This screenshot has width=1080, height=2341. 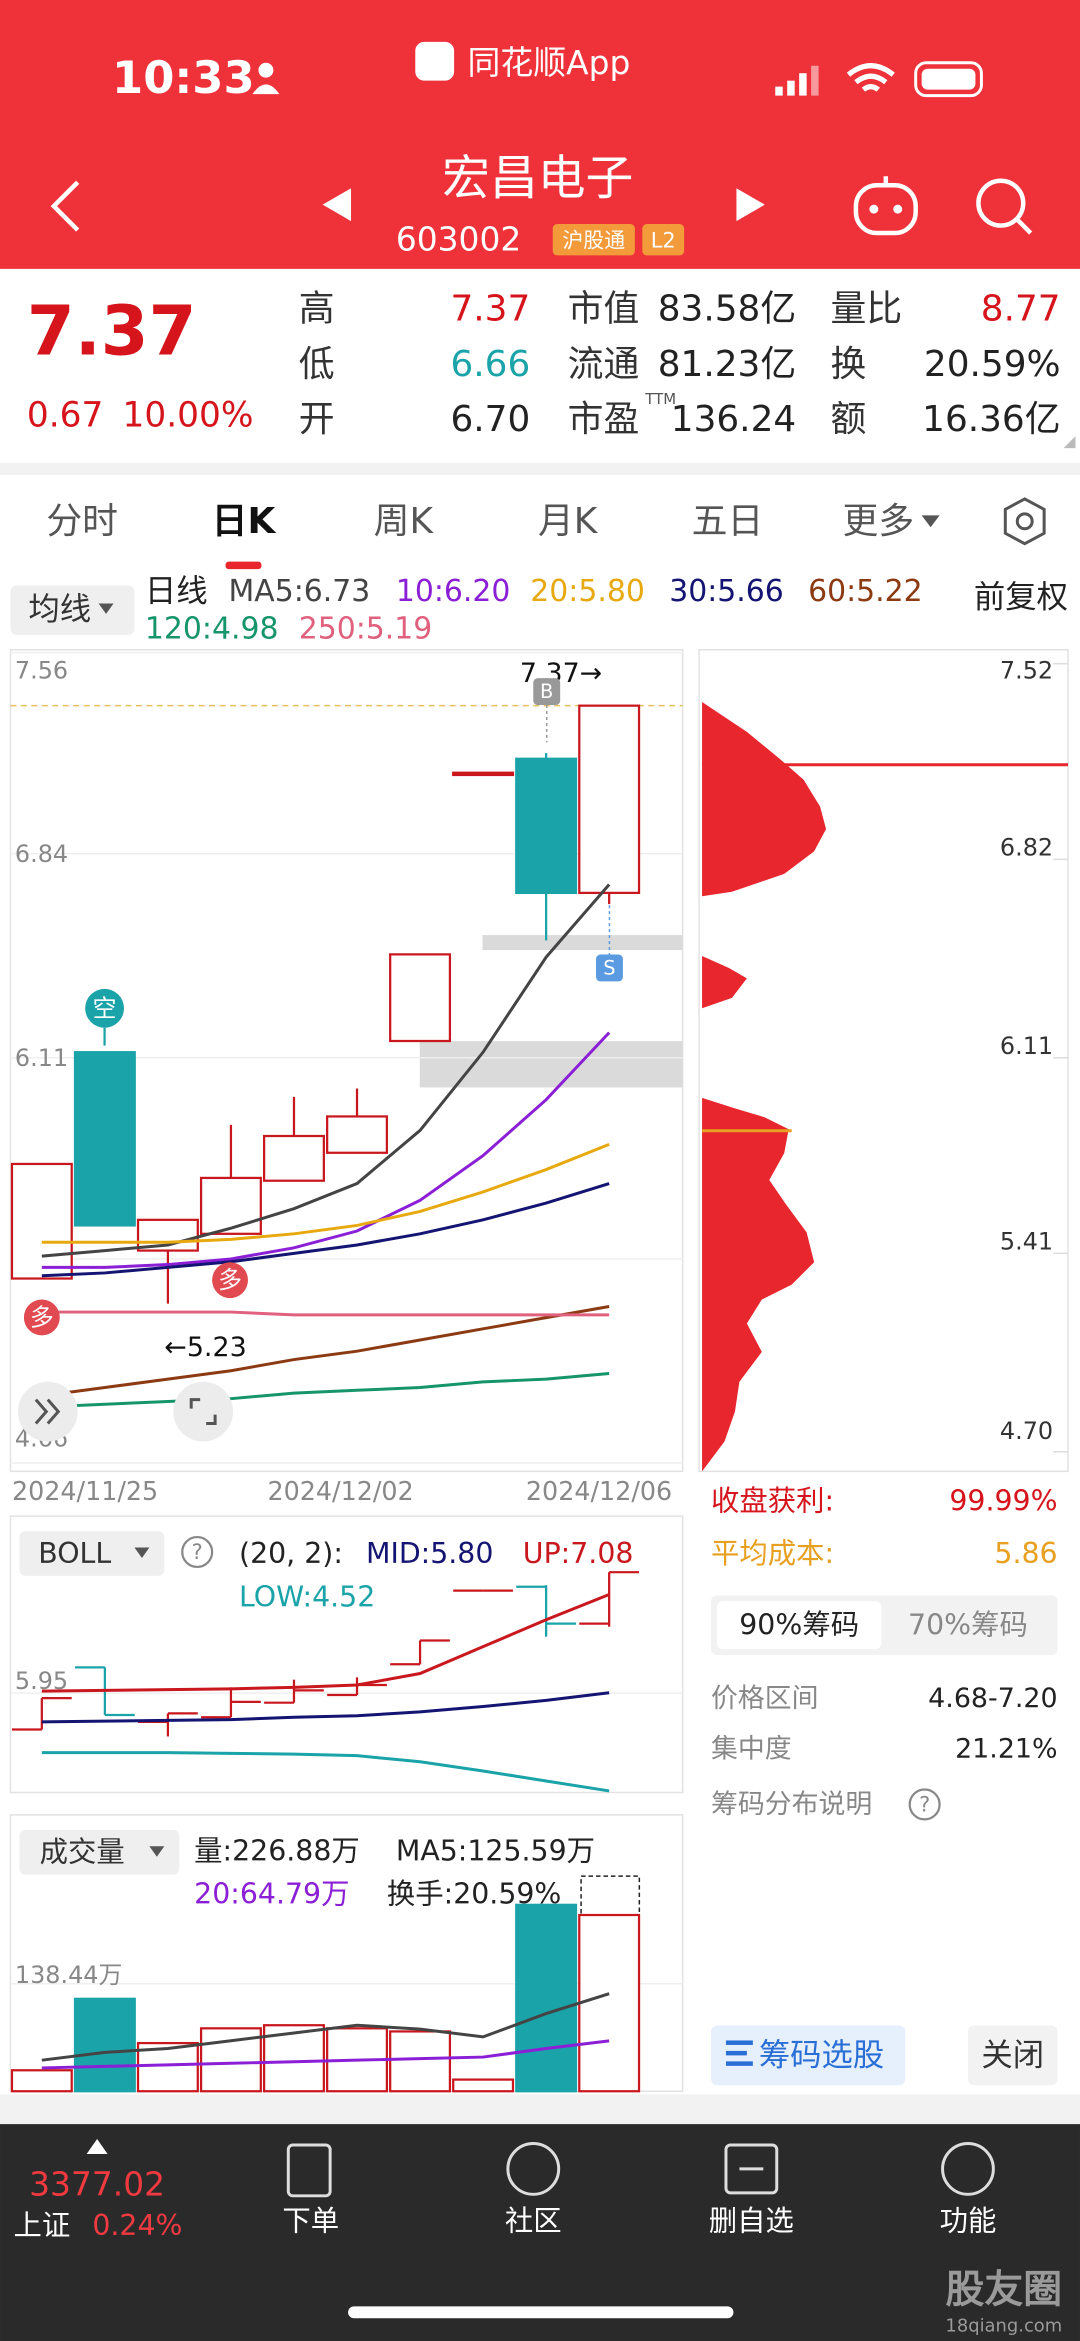 I want to click on community-icon, so click(x=533, y=2169).